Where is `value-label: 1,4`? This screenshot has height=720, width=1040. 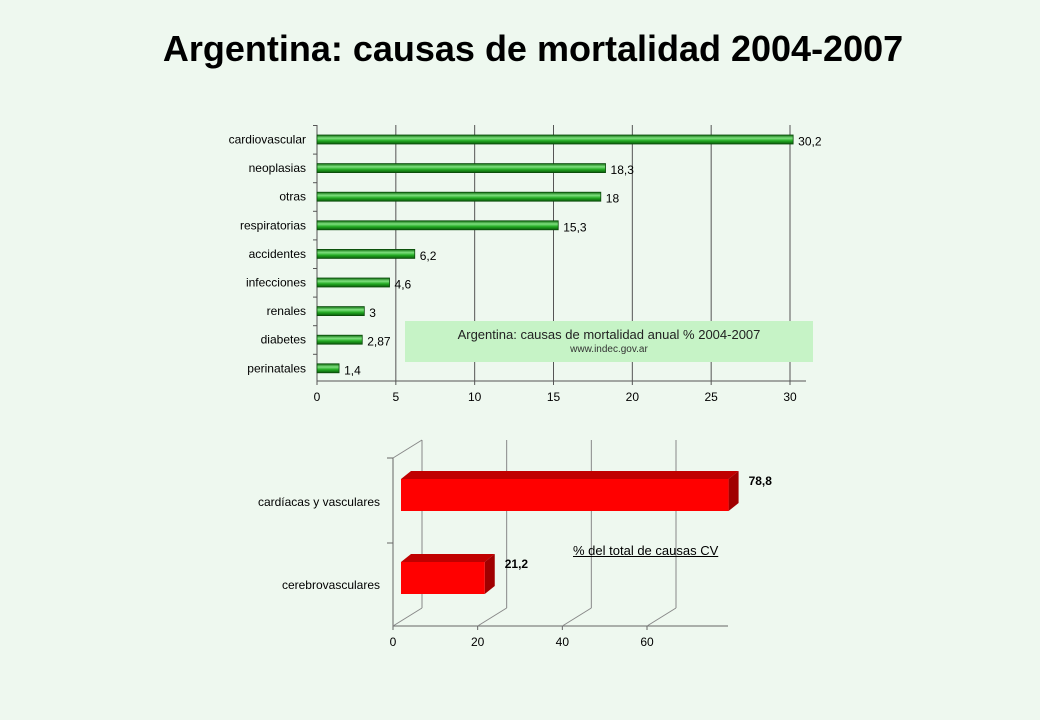
value-label: 1,4 is located at coordinates (352, 370).